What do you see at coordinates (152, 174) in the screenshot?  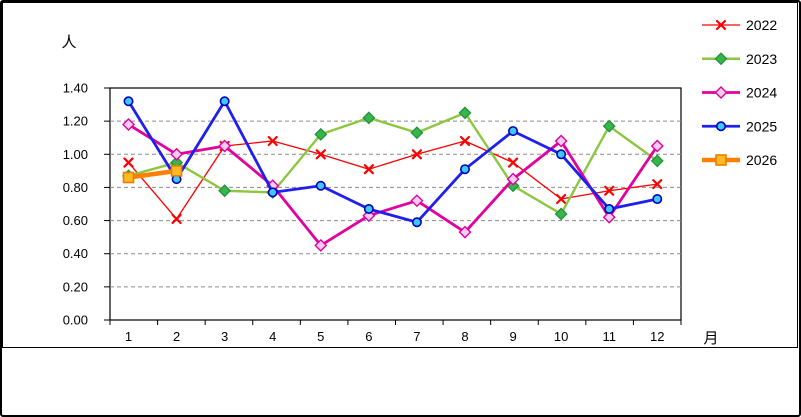 I see `series-line-2026` at bounding box center [152, 174].